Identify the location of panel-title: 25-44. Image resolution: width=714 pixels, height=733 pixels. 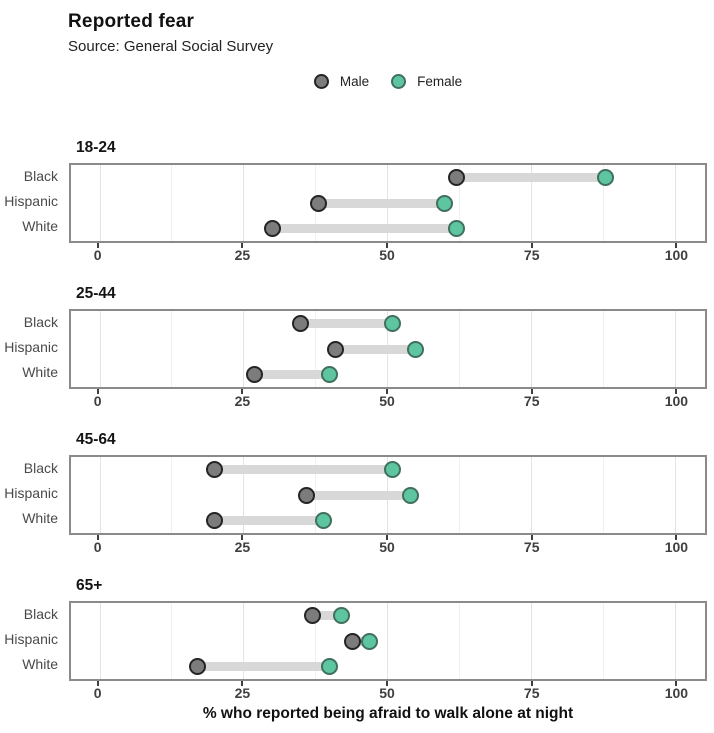
(96, 293).